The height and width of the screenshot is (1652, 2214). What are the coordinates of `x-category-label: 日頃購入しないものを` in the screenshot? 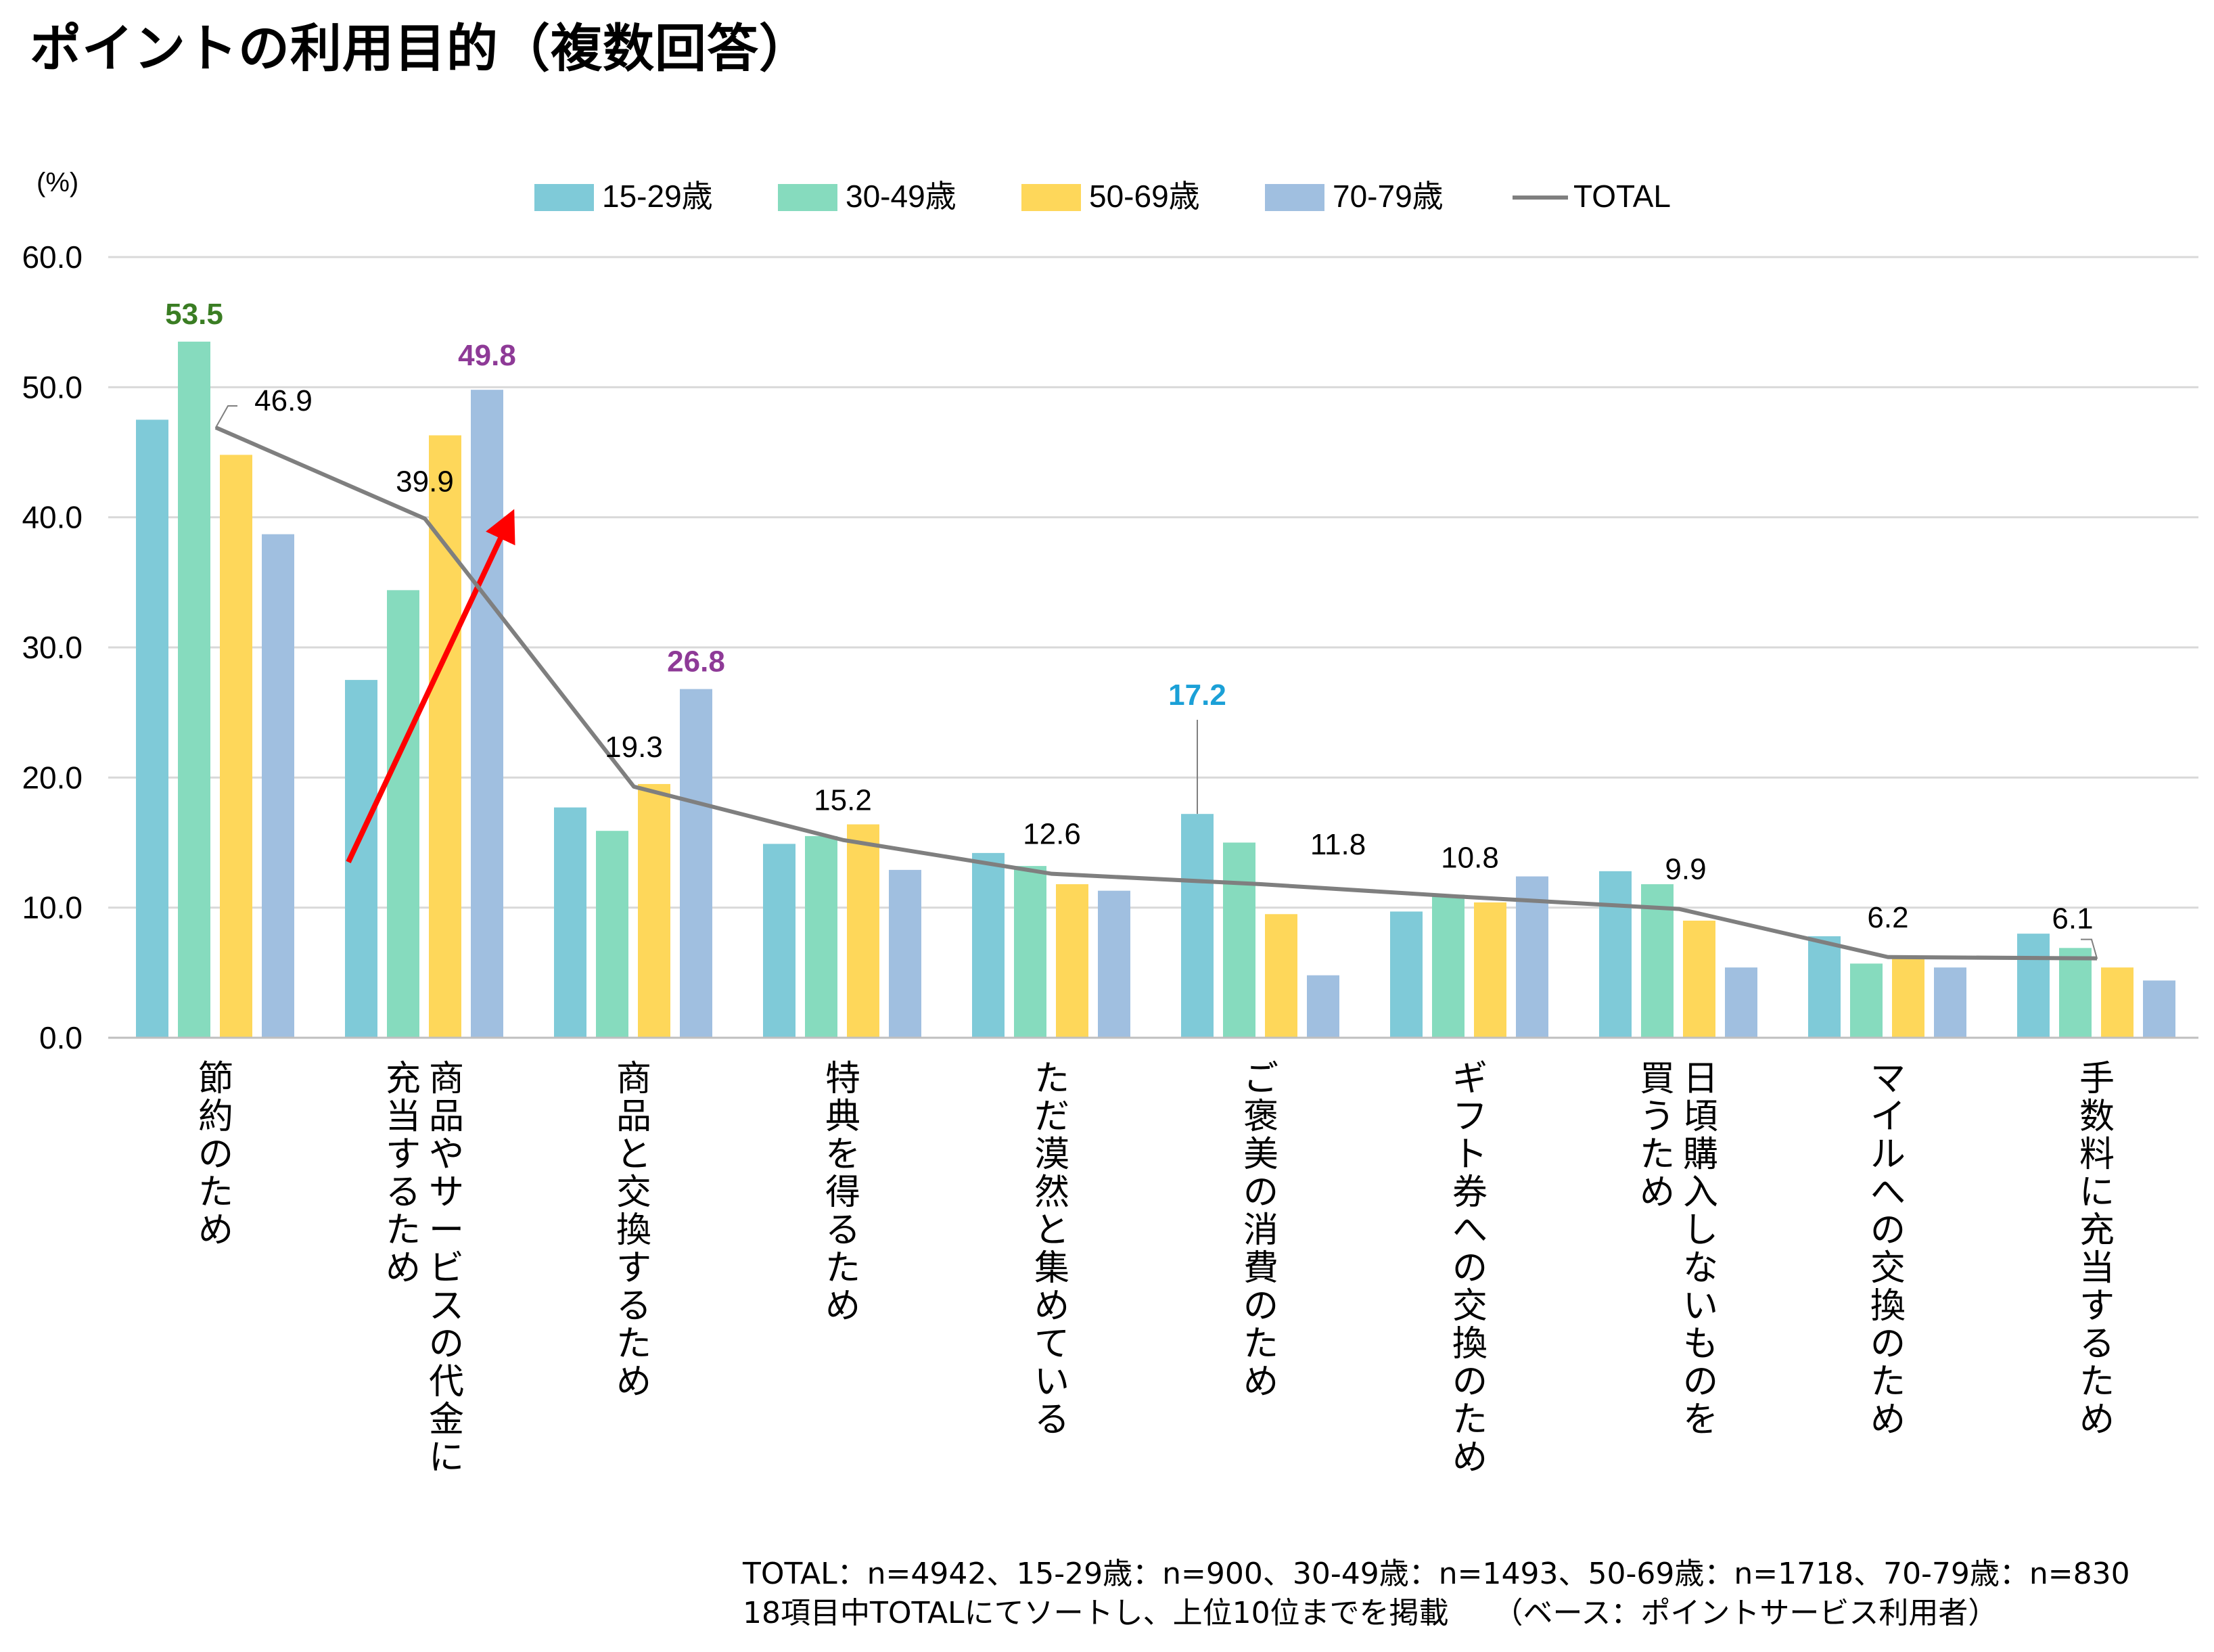 It's located at (1701, 1249).